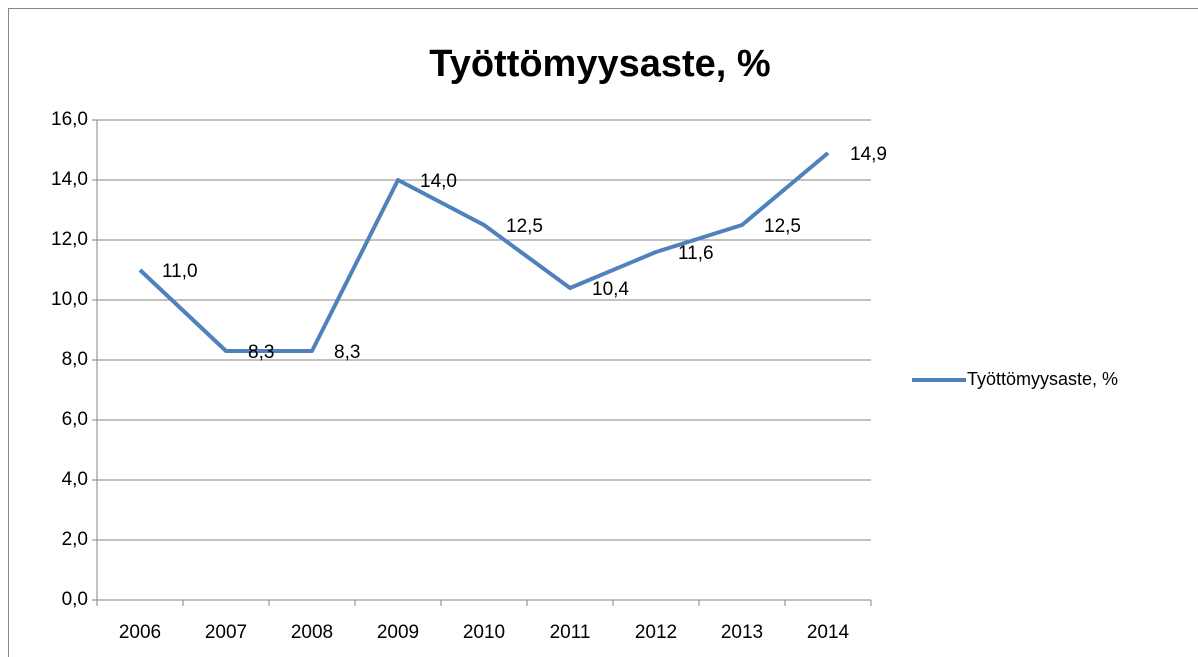 The width and height of the screenshot is (1198, 657). I want to click on y-tick-label: 6,0, so click(75, 419).